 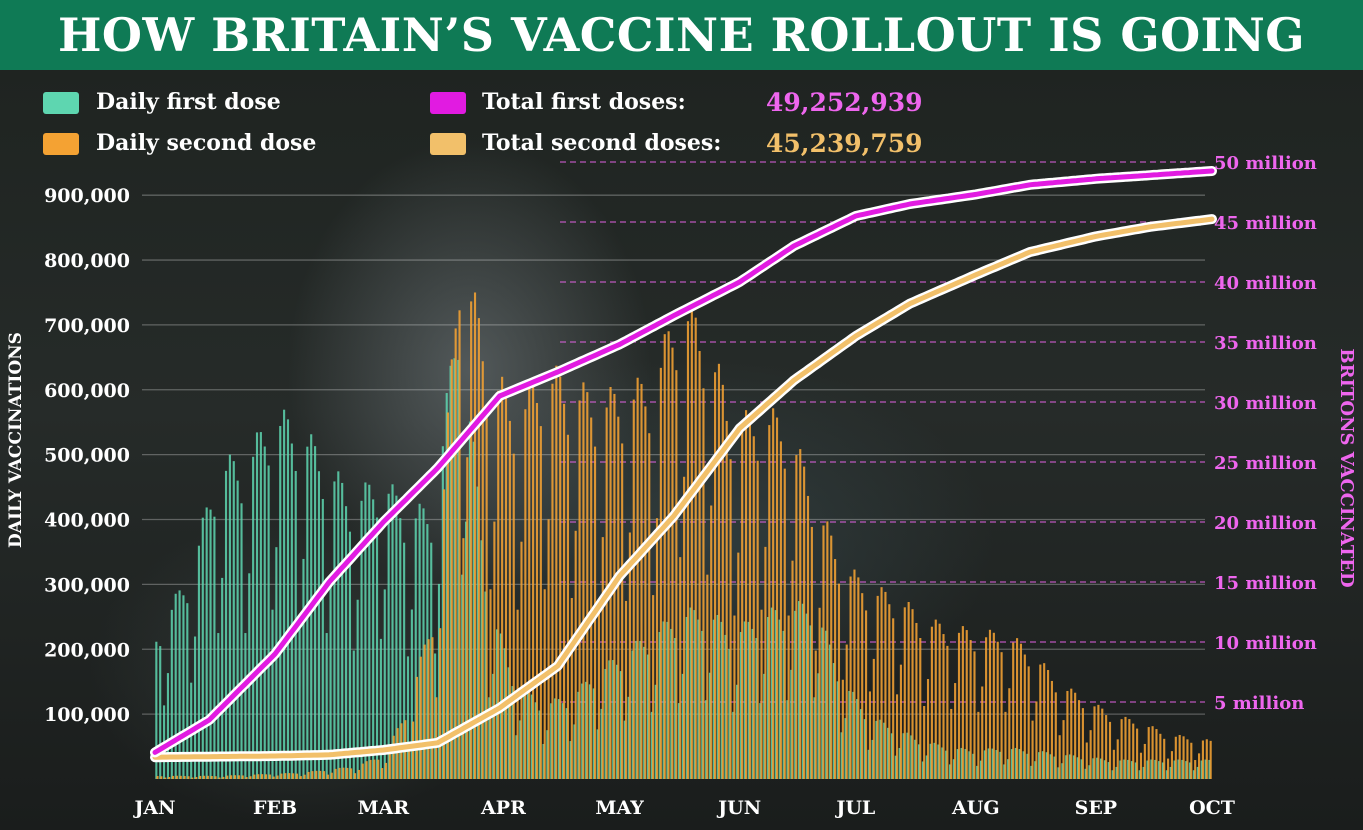 What do you see at coordinates (1265, 283) in the screenshot?
I see `y2-tick-label: 40 million` at bounding box center [1265, 283].